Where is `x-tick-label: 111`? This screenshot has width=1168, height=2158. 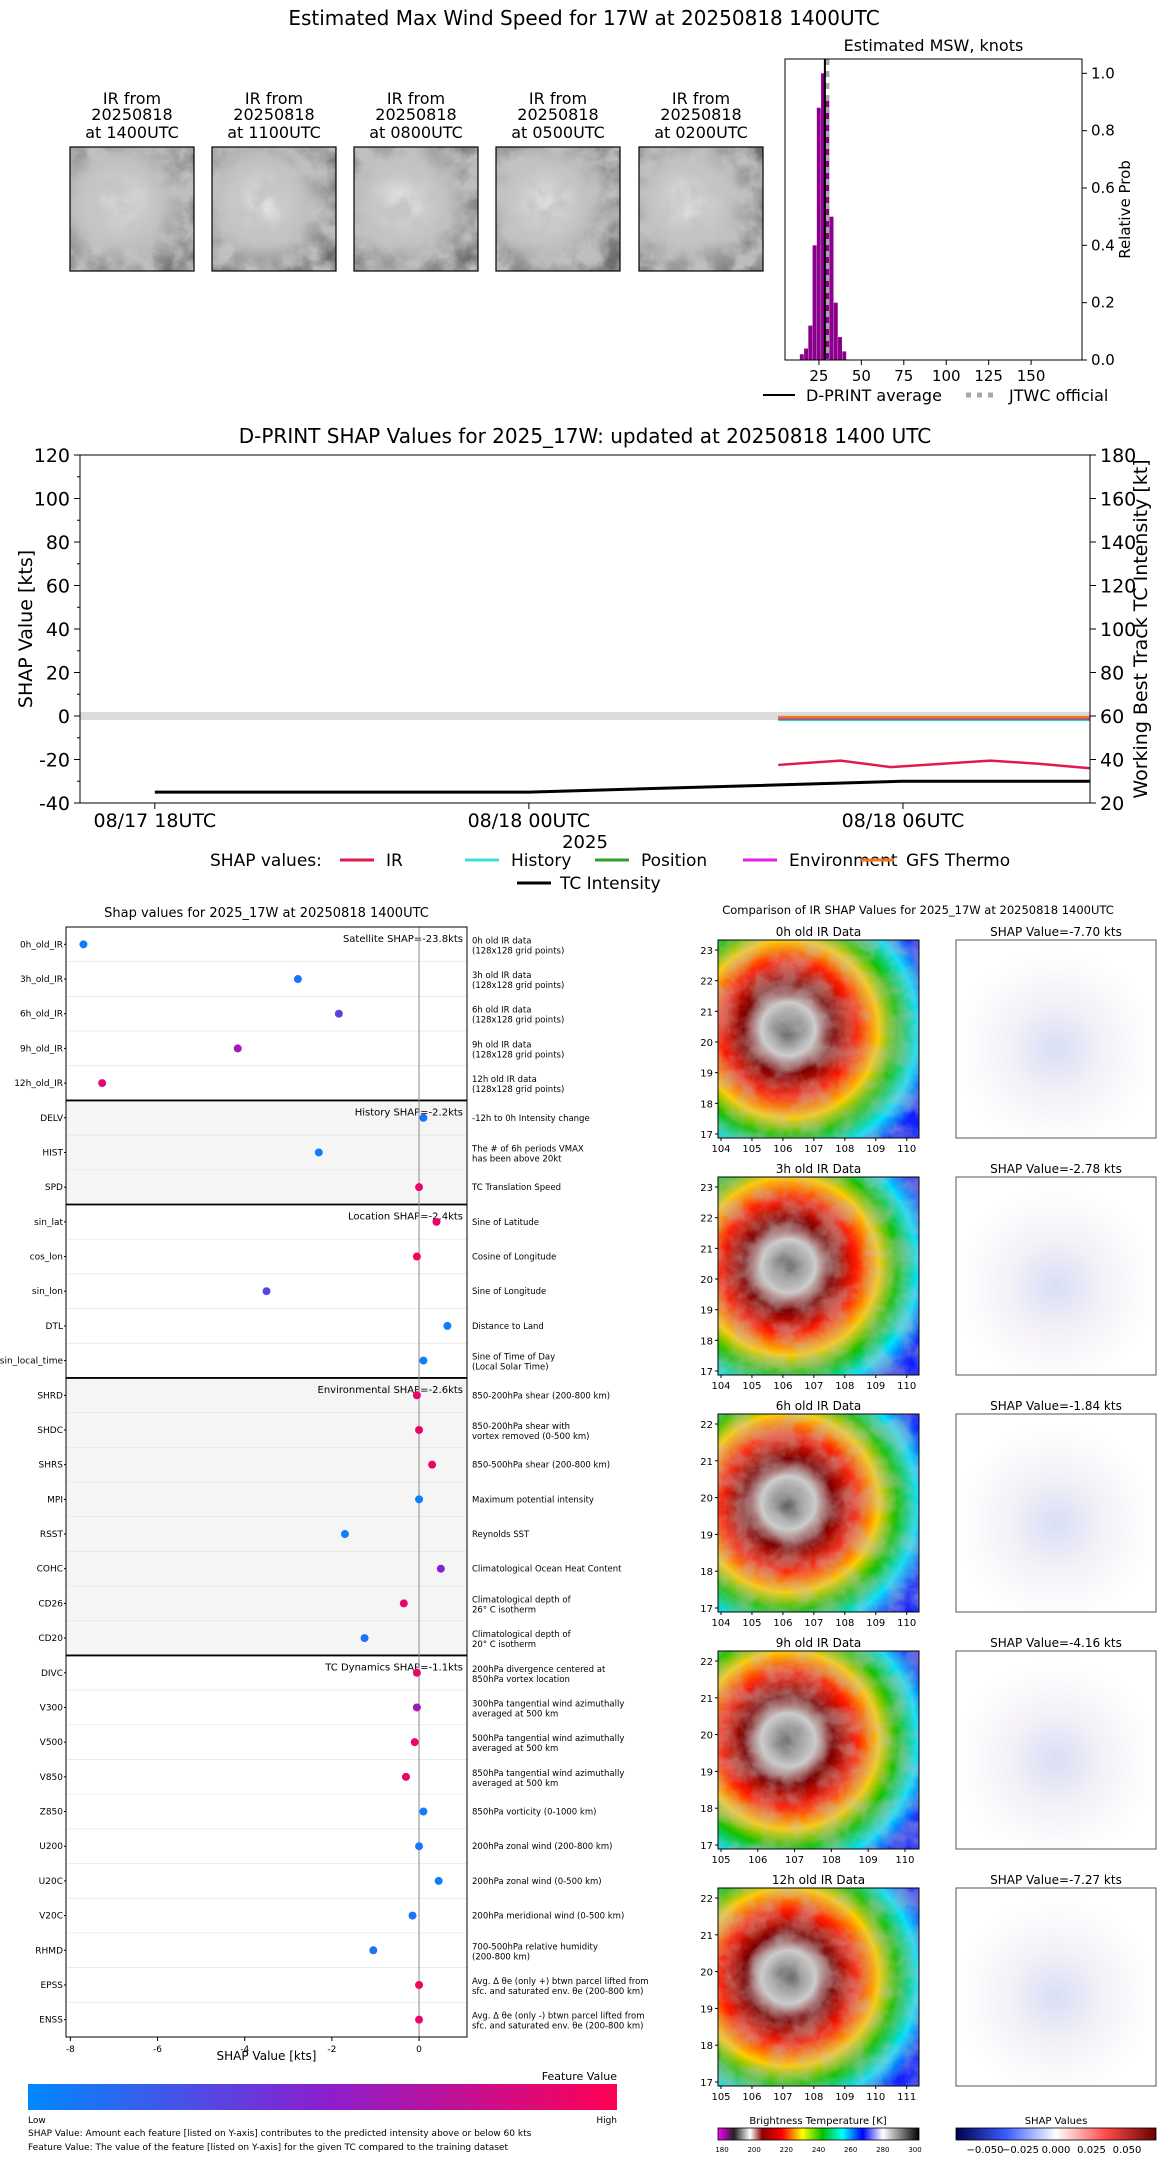
x-tick-label: 111 is located at coordinates (906, 2097).